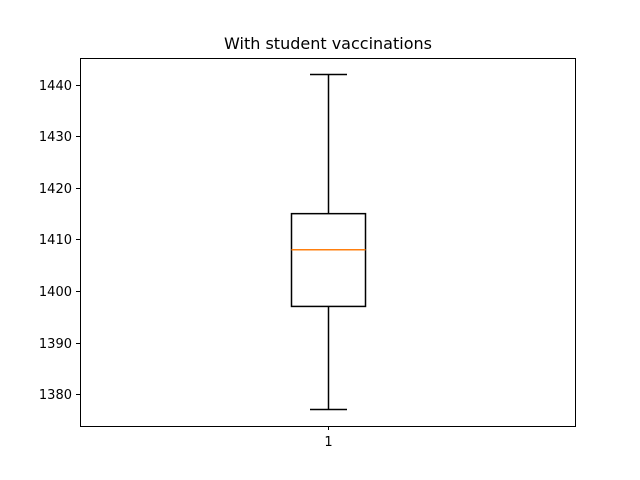 The image size is (640, 480). I want to click on y-tick-label: 1410, so click(55, 240).